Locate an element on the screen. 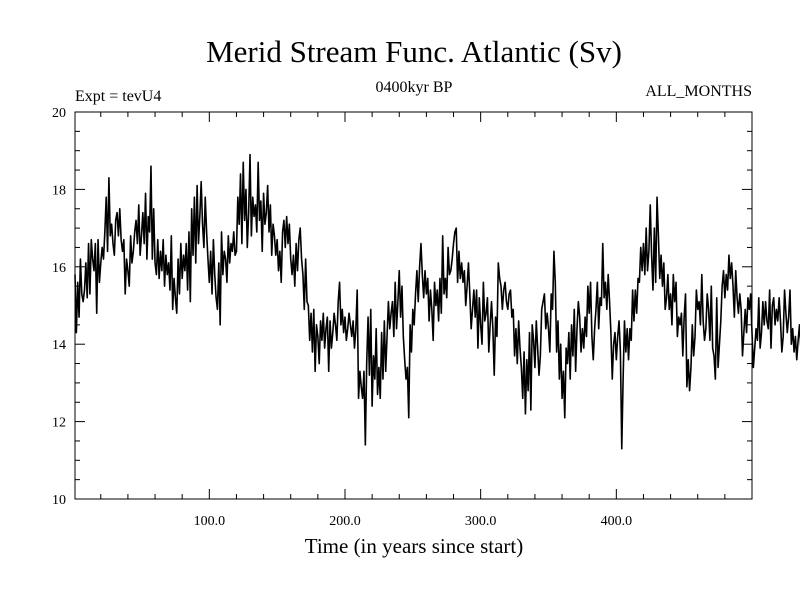 This screenshot has width=800, height=600. y-tick-label: 18 is located at coordinates (59, 190).